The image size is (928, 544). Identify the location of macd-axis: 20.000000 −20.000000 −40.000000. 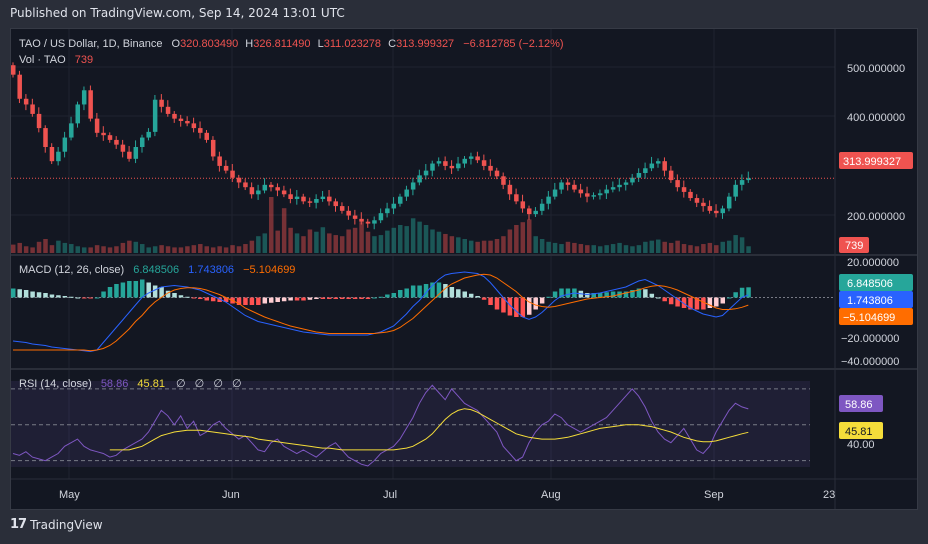
(870, 312).